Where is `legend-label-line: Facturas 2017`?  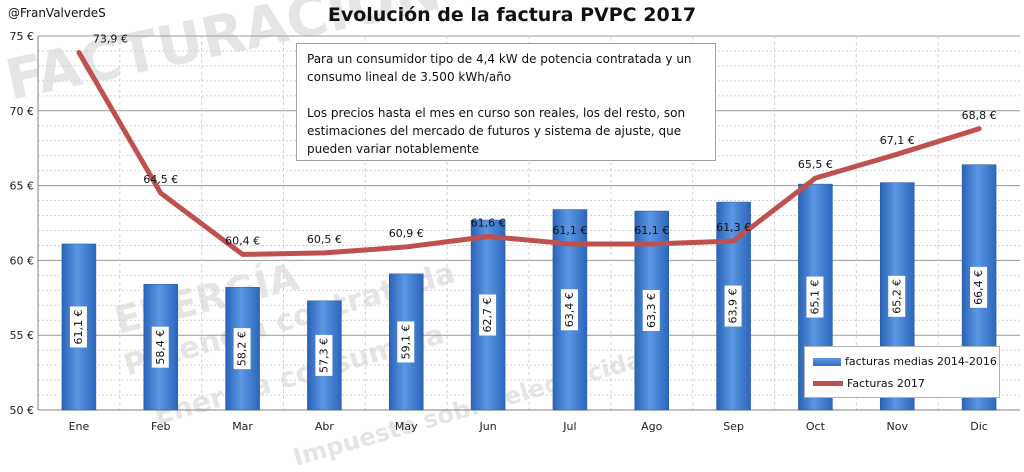 legend-label-line: Facturas 2017 is located at coordinates (886, 383).